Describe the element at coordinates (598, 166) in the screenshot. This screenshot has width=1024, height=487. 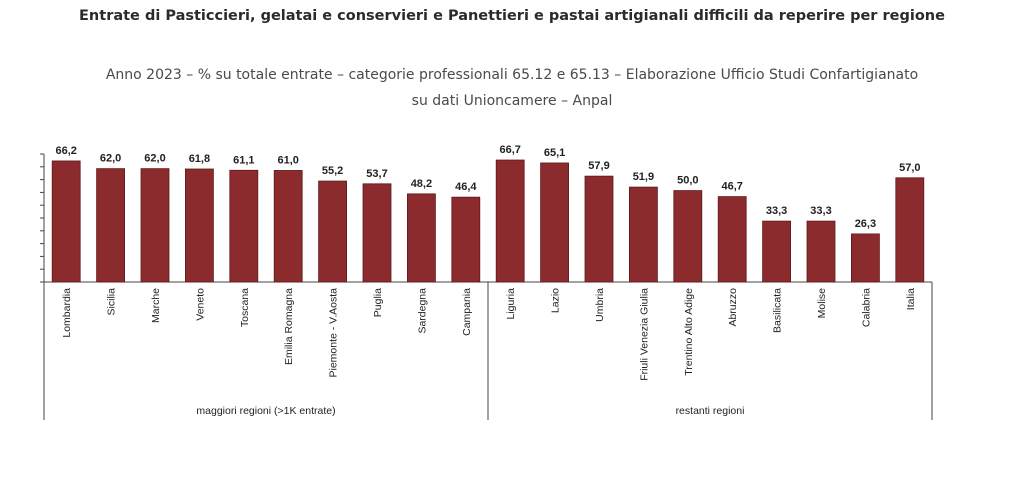
I see `bar-value-label: 57,9` at that location.